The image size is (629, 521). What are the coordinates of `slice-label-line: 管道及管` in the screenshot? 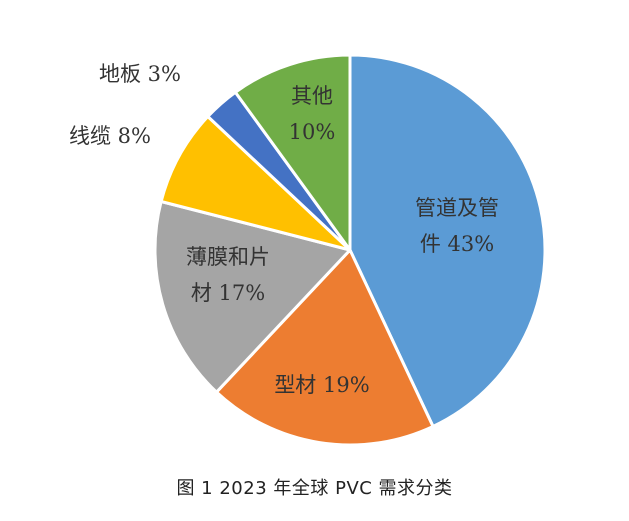 It's located at (457, 208).